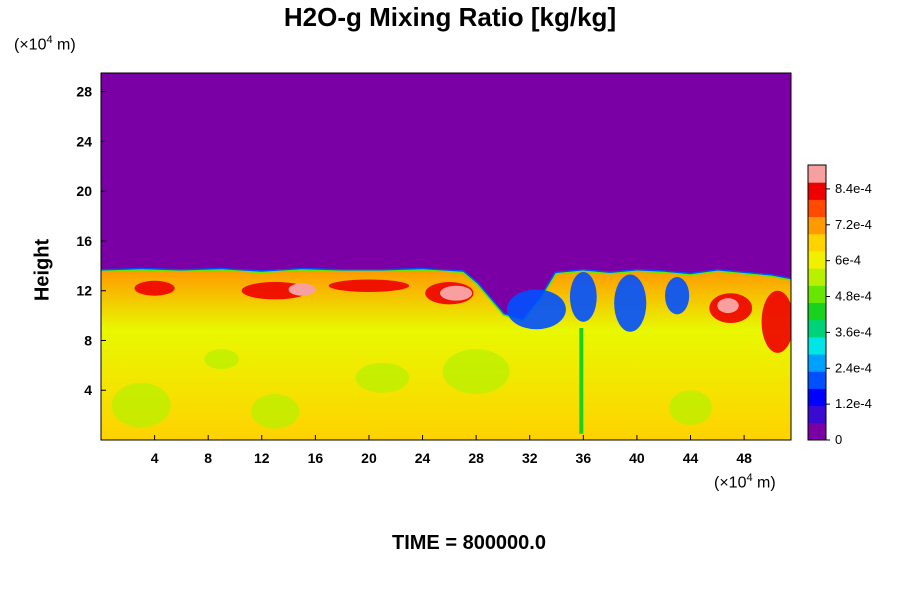 The height and width of the screenshot is (600, 900). What do you see at coordinates (88, 390) in the screenshot?
I see `y-tick-label-0: 4` at bounding box center [88, 390].